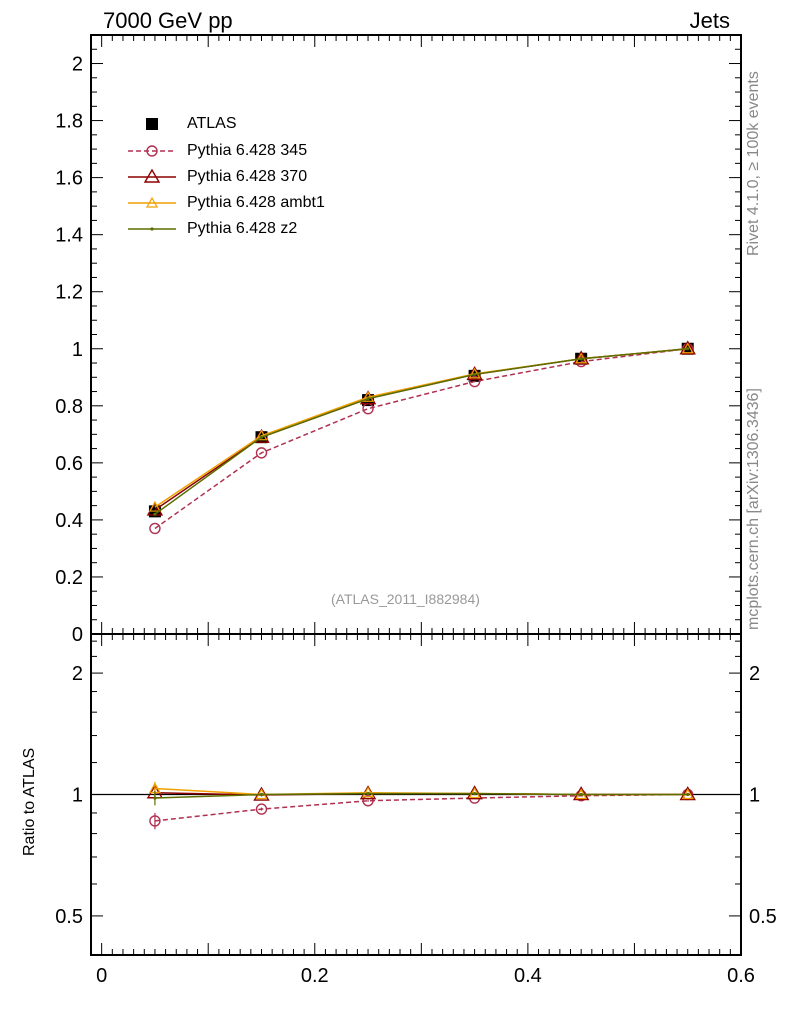  Describe the element at coordinates (69, 122) in the screenshot. I see `y-tick-label: 1.8` at that location.